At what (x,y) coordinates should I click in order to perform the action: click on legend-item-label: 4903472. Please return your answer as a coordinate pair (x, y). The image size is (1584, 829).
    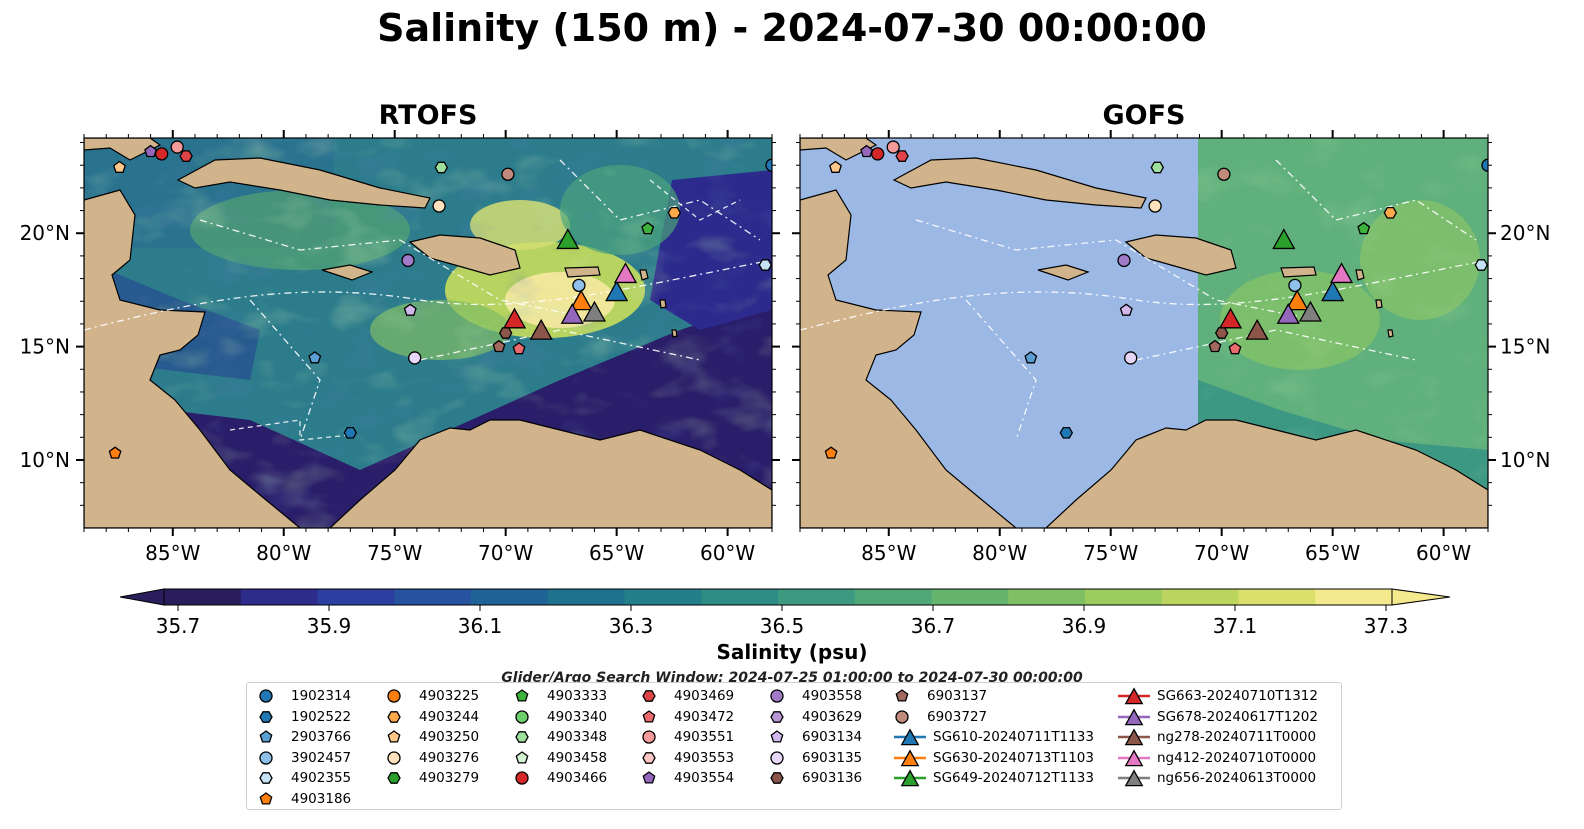
    Looking at the image, I should click on (704, 716).